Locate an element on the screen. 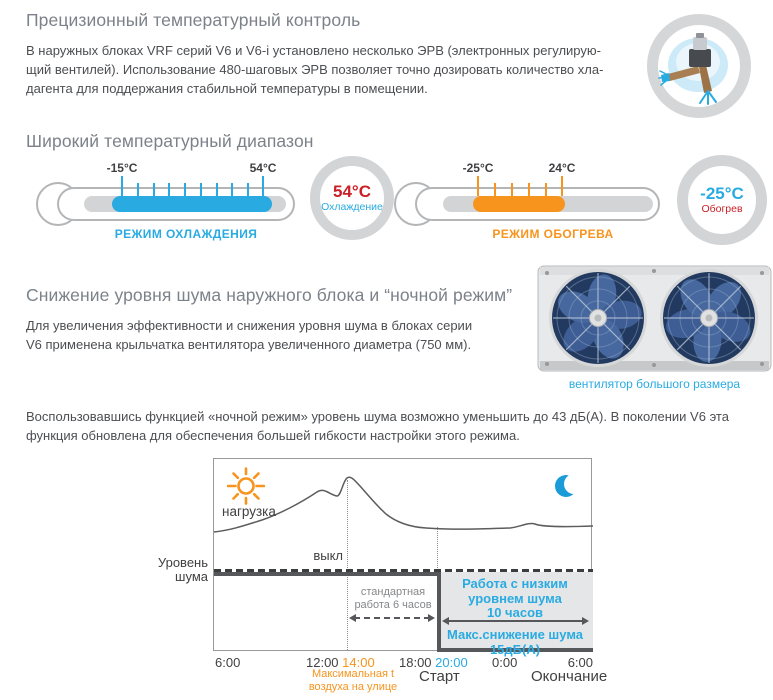  dotted-line-2000 is located at coordinates (437, 549).